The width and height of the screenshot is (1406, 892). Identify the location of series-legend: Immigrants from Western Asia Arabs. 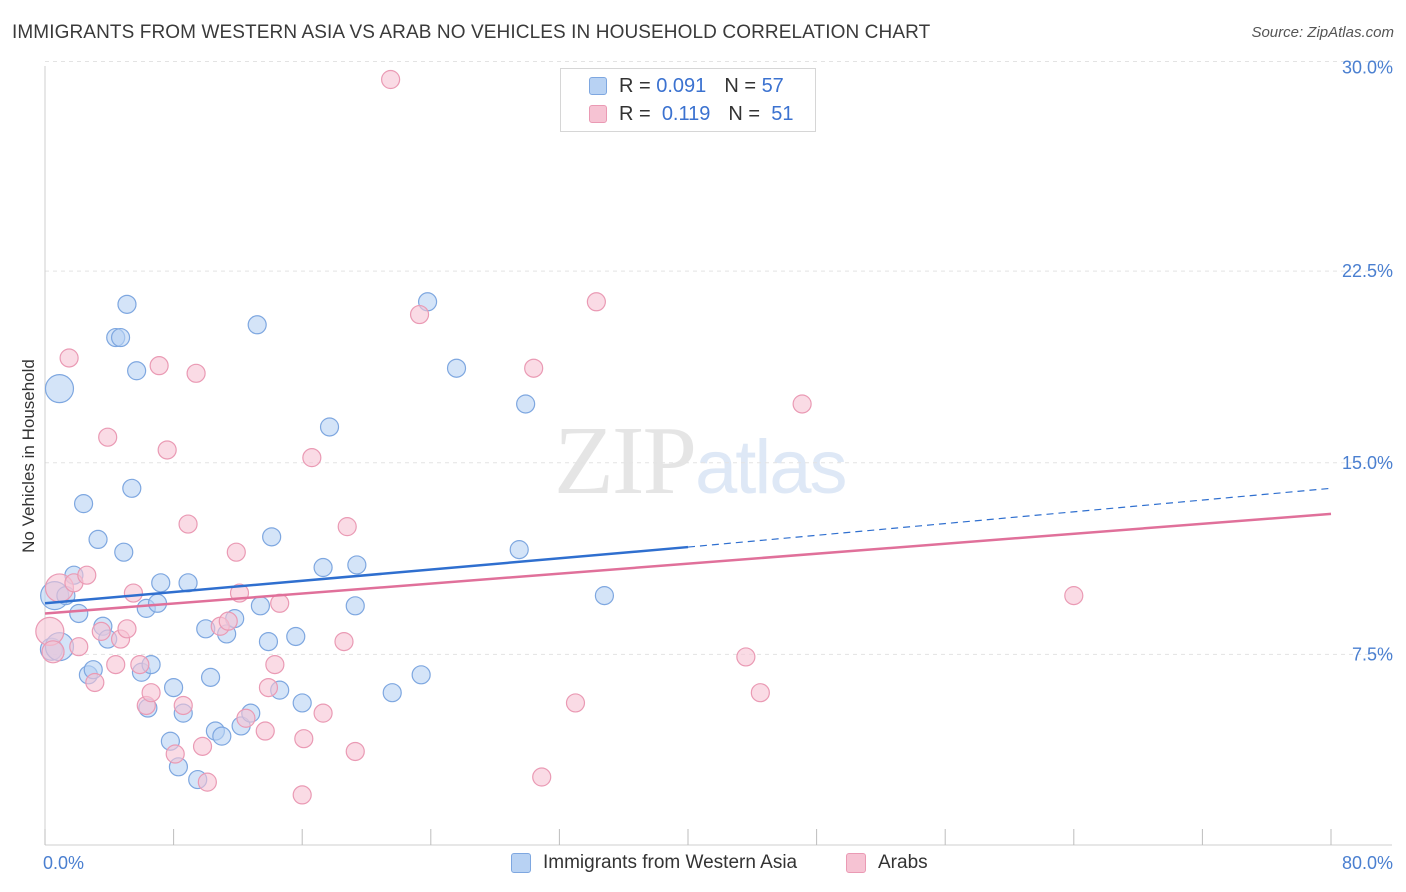
(703, 865).